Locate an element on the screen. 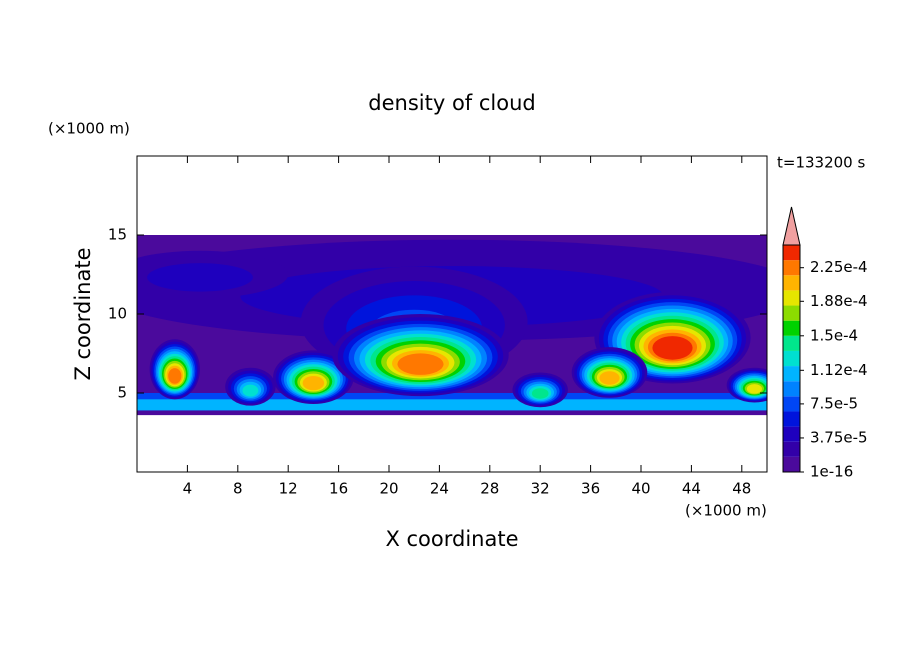 The height and width of the screenshot is (654, 904). colorbar-tick-label: 7.5e-5 is located at coordinates (834, 403).